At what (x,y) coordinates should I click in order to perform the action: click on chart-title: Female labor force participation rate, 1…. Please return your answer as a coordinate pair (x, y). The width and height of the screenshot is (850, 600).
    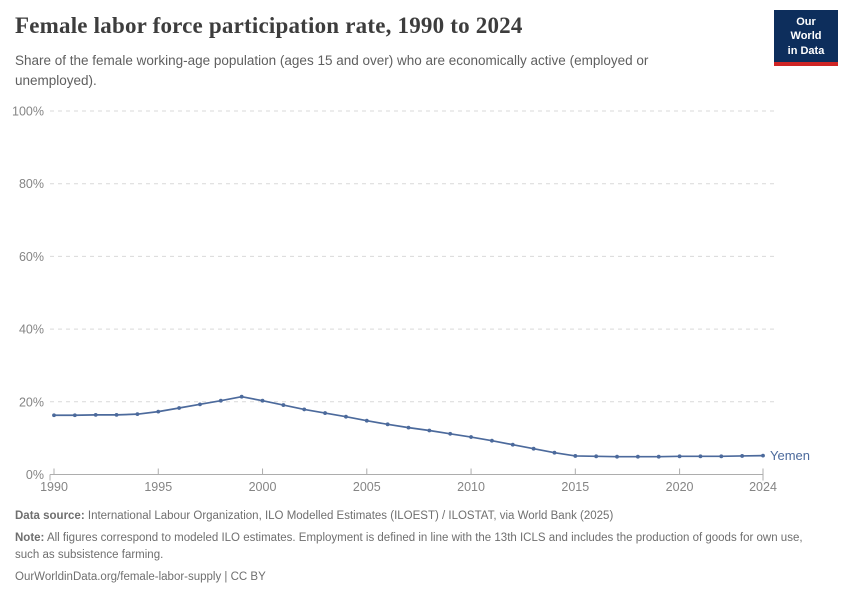
    Looking at the image, I should click on (269, 25).